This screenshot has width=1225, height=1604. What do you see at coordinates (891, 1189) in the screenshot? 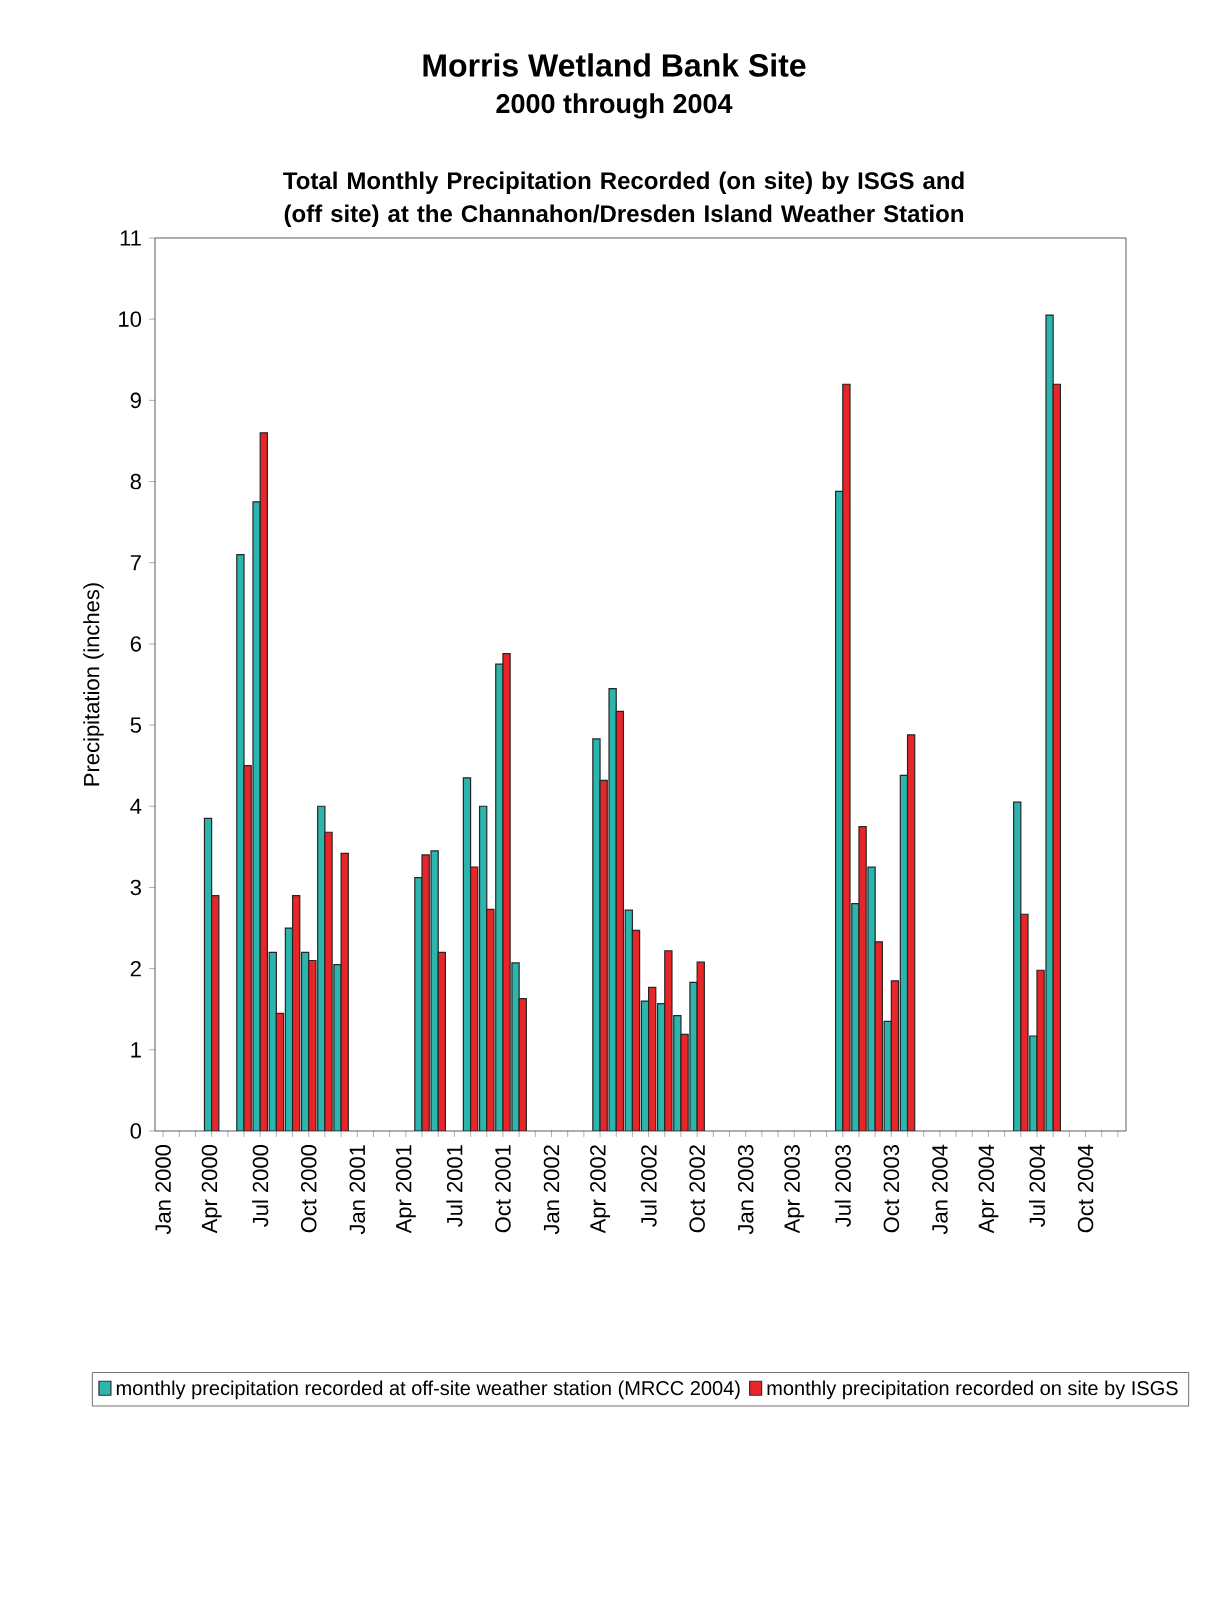
I see `x-tick-label: Oct 2003` at bounding box center [891, 1189].